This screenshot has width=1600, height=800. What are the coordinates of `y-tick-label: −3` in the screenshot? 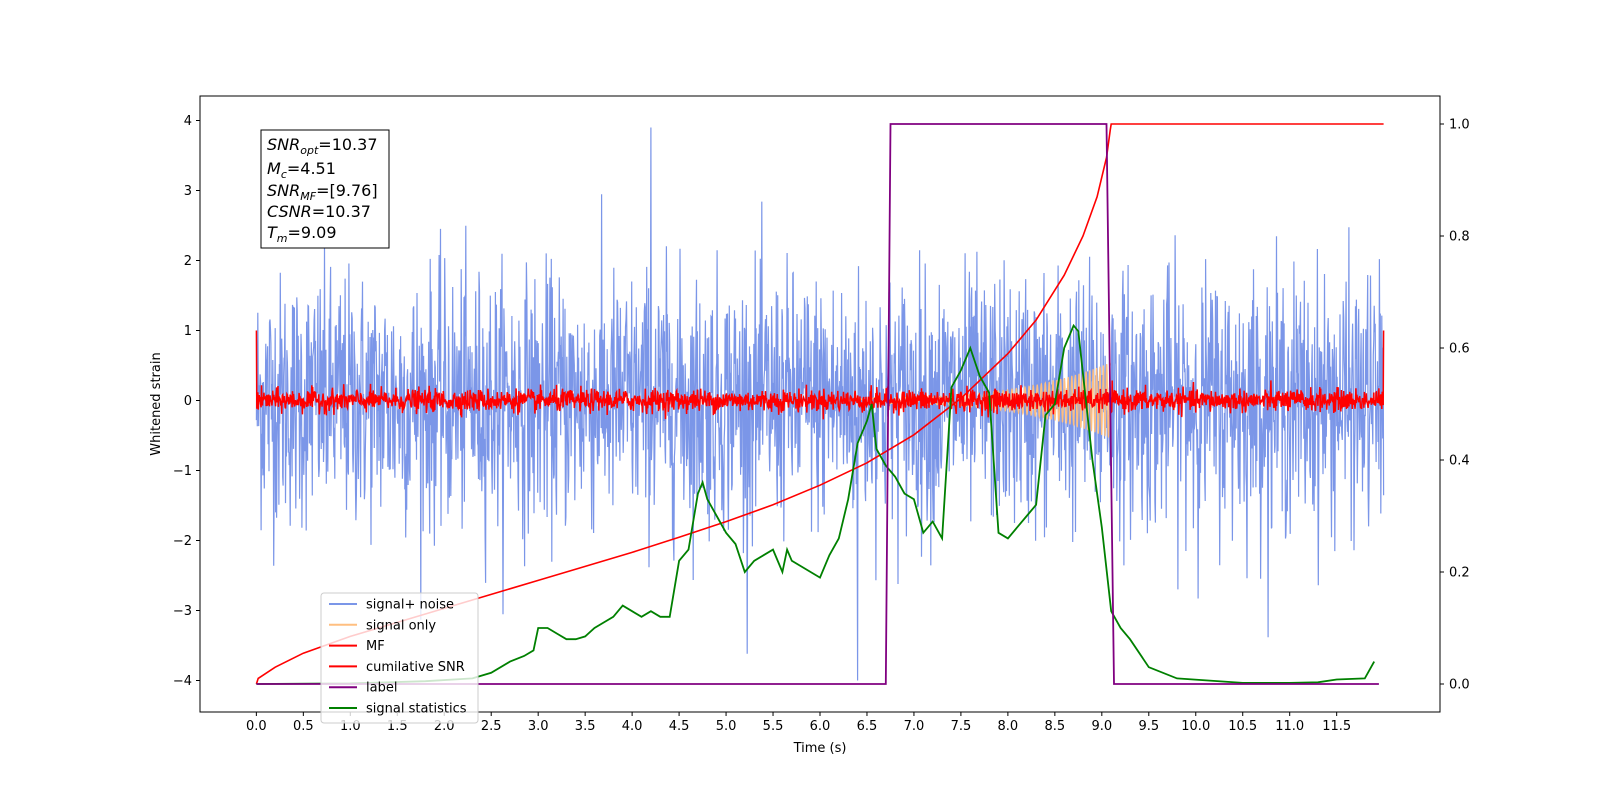 It's located at (182, 611).